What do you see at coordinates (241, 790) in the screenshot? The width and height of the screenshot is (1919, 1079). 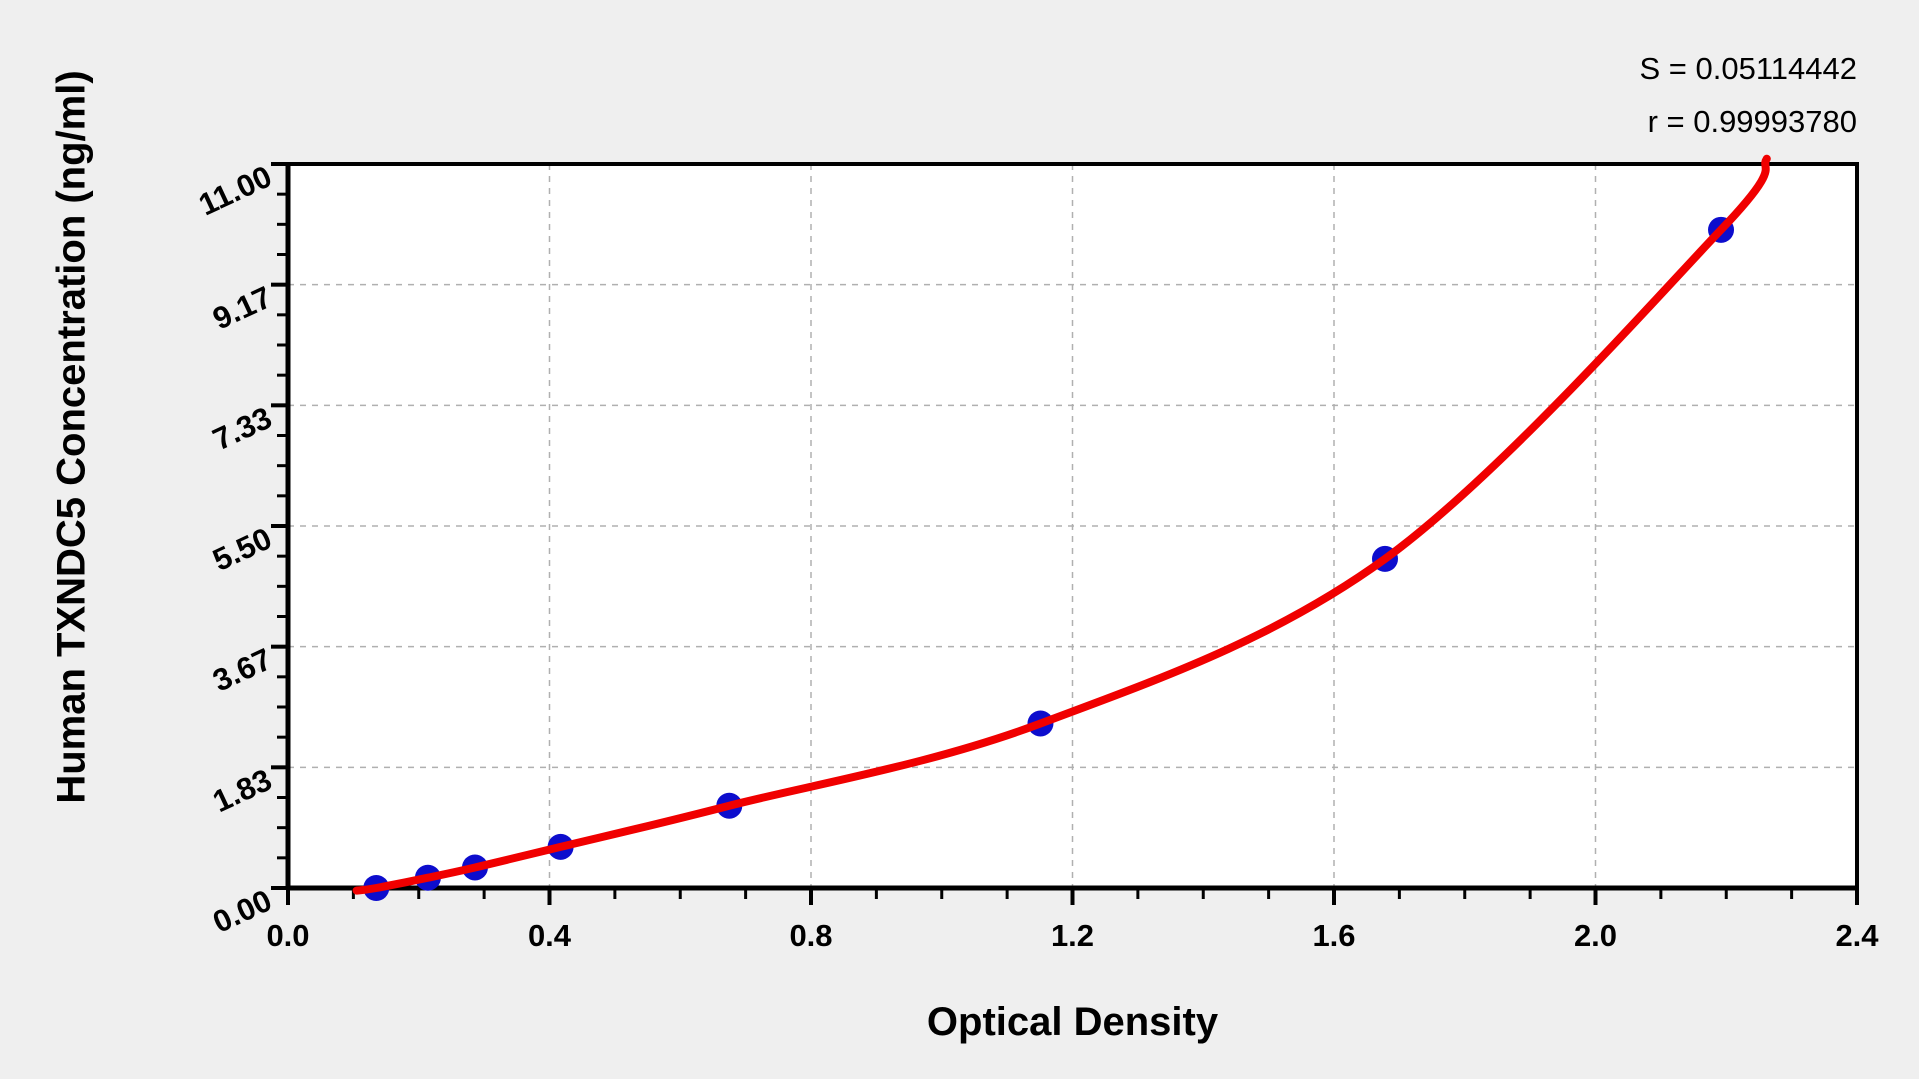 I see `y-tick-label: 1.83` at bounding box center [241, 790].